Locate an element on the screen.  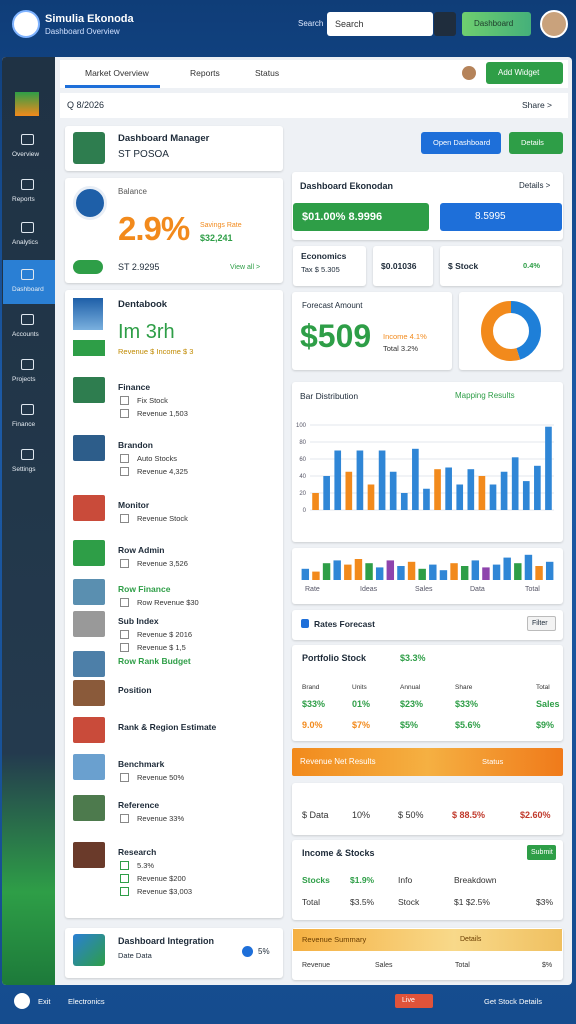
header-button is located at coordinates (496, 24).